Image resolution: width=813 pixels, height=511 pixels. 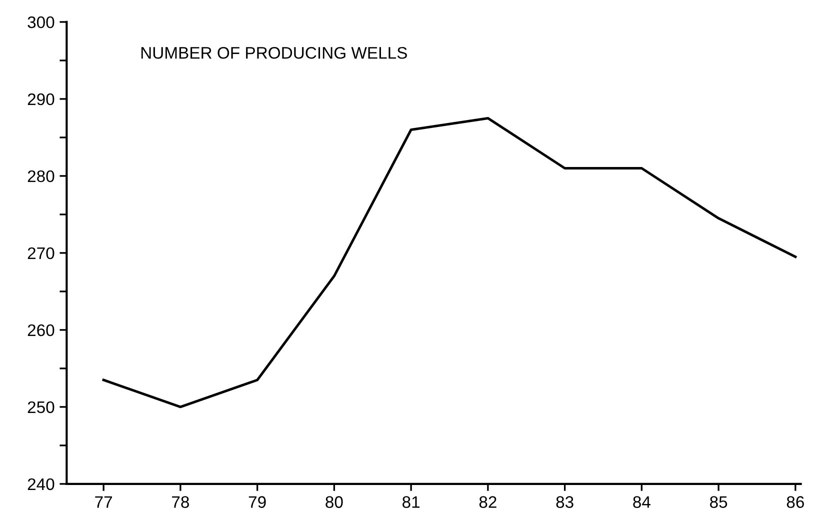 I want to click on x-tick-label: 79, so click(x=257, y=502).